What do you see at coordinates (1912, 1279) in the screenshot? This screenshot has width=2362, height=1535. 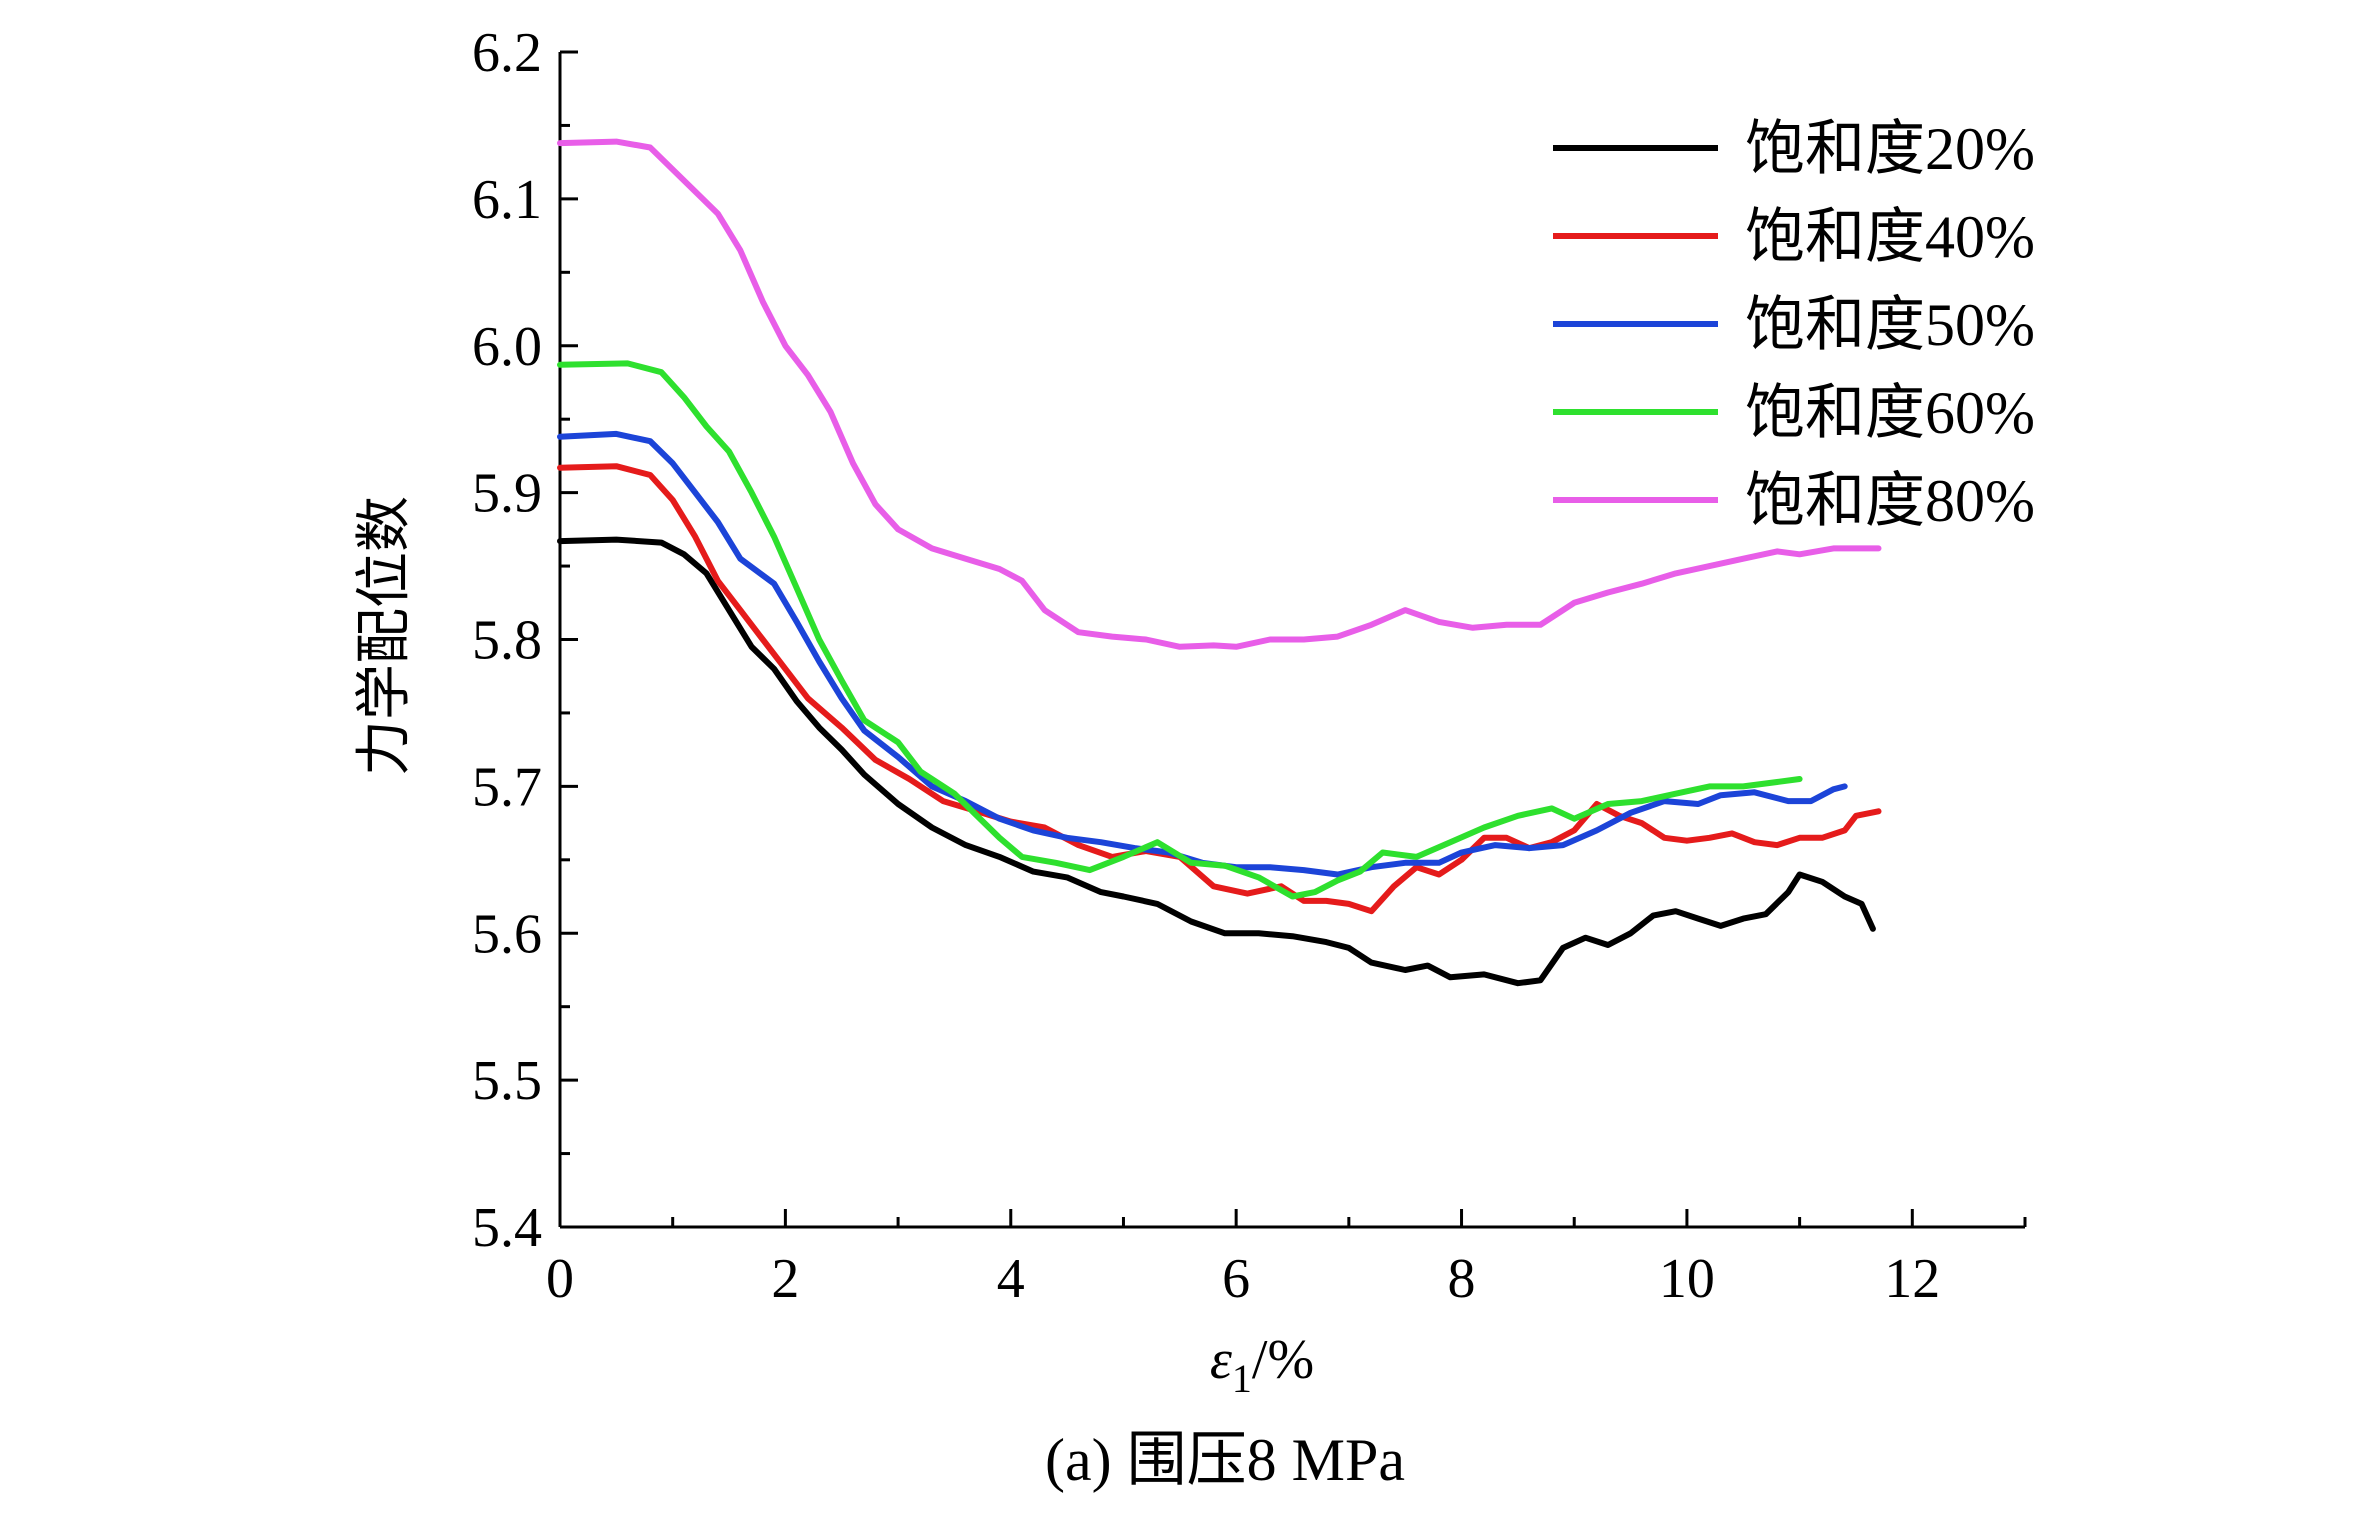 I see `x-tick-label: 12` at bounding box center [1912, 1279].